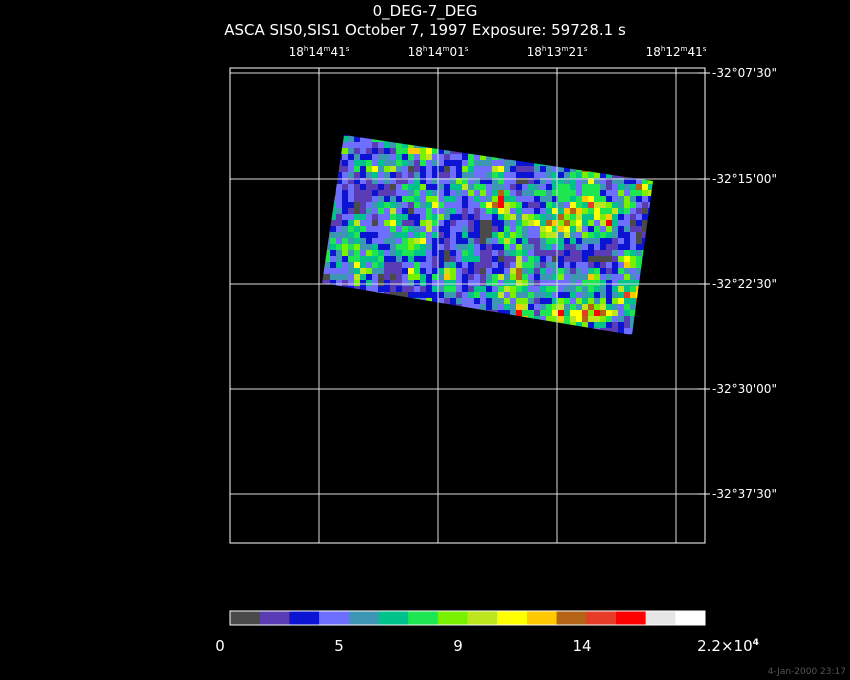  I want to click on colorbar-tick-label: 5, so click(339, 646).